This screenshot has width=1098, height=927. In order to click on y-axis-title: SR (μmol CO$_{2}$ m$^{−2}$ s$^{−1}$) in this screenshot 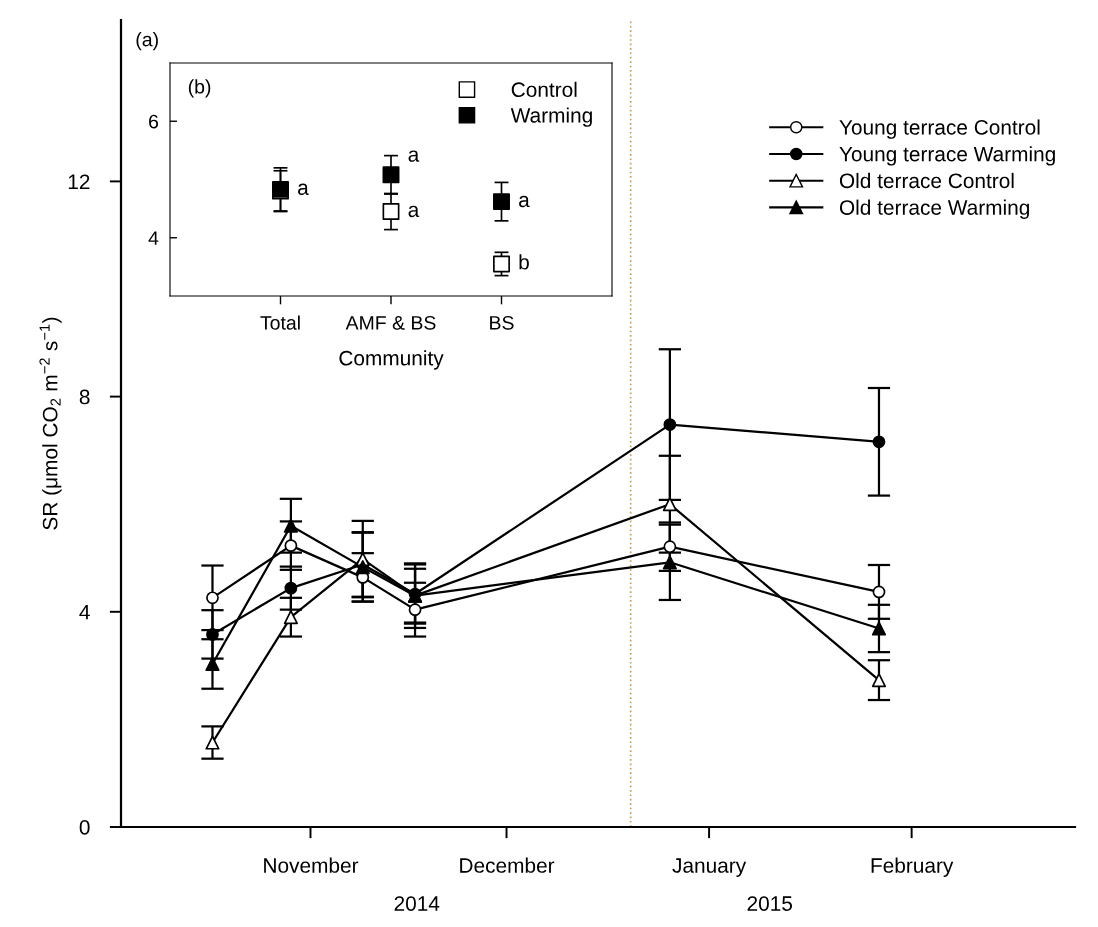, I will do `click(50, 423)`.